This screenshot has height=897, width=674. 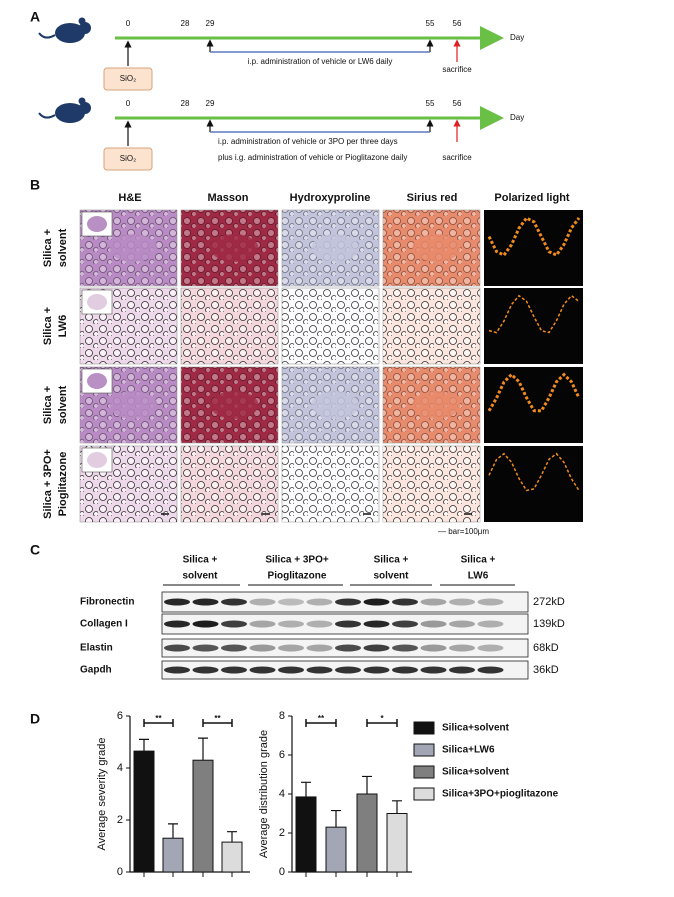 What do you see at coordinates (129, 198) in the screenshot?
I see `column-header: H&E` at bounding box center [129, 198].